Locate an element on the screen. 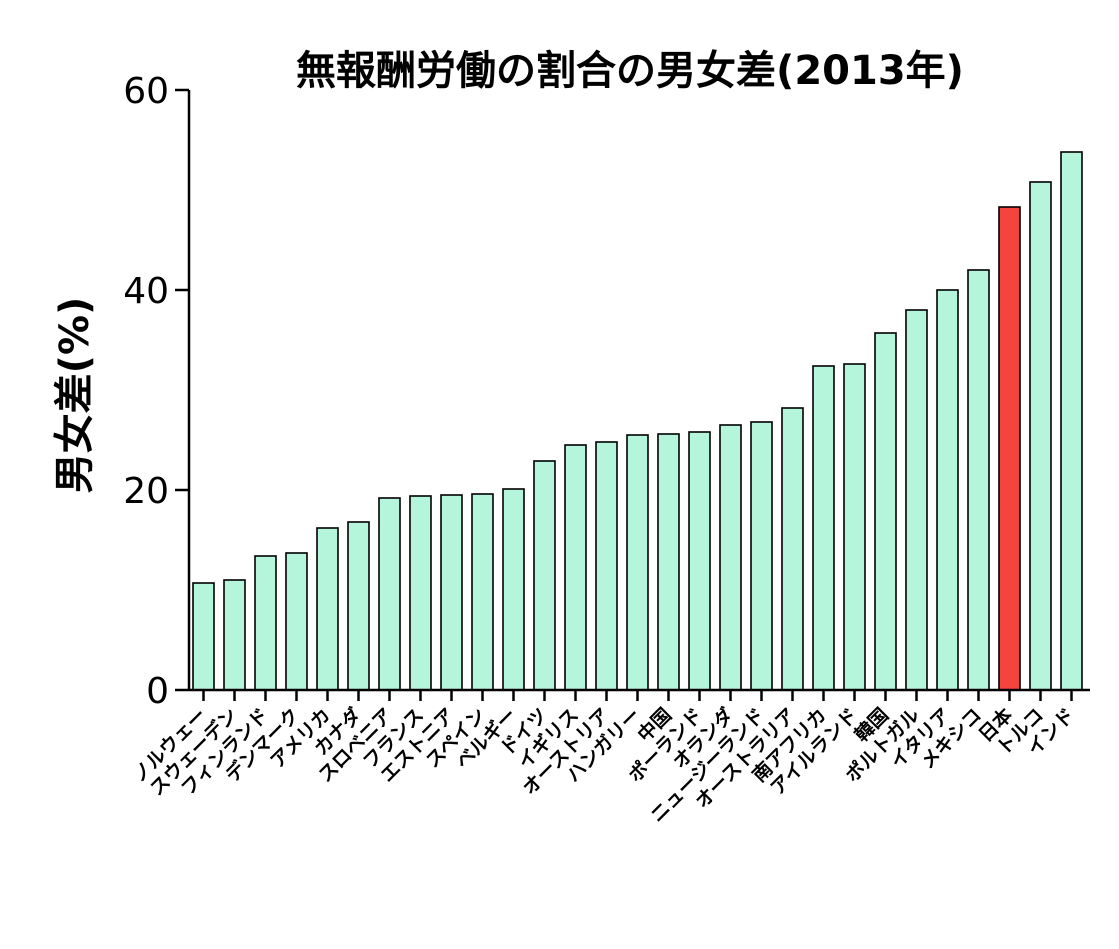 The width and height of the screenshot is (1119, 949). y-axis: 0 20 40 60 is located at coordinates (157, 391).